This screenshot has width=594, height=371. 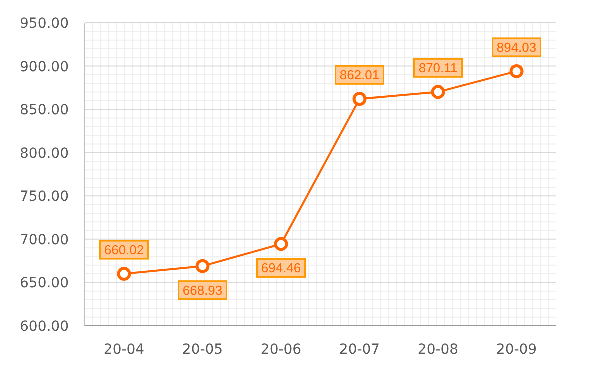 What do you see at coordinates (44, 327) in the screenshot?
I see `y-tick-label: 600.00` at bounding box center [44, 327].